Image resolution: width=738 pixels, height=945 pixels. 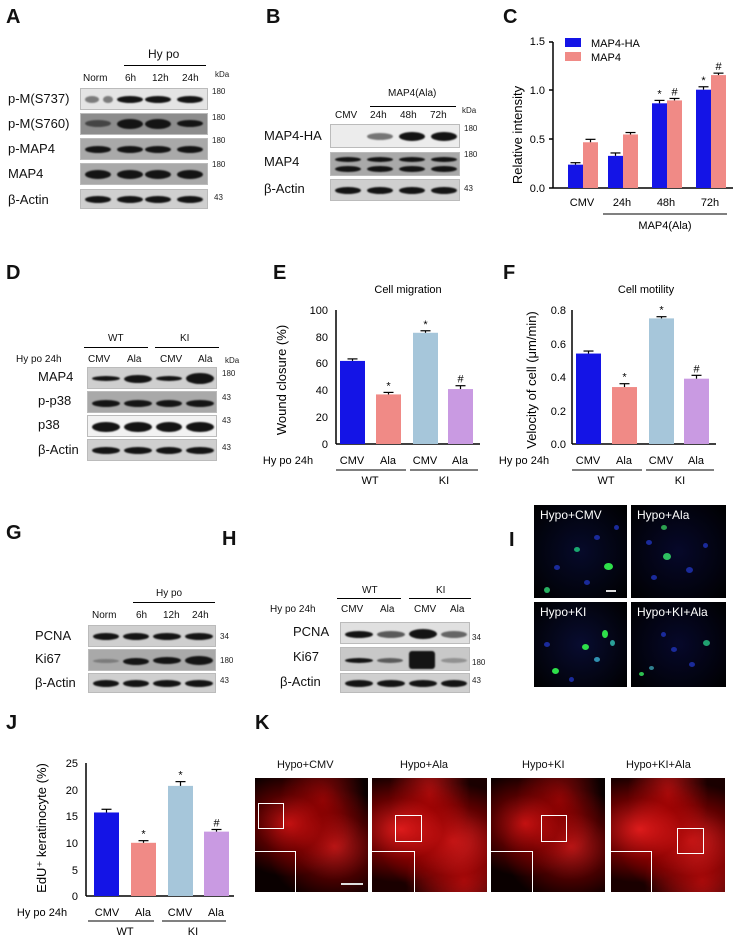 I want to click on image-caption: Hypo+KI+Ala, so click(x=658, y=765).